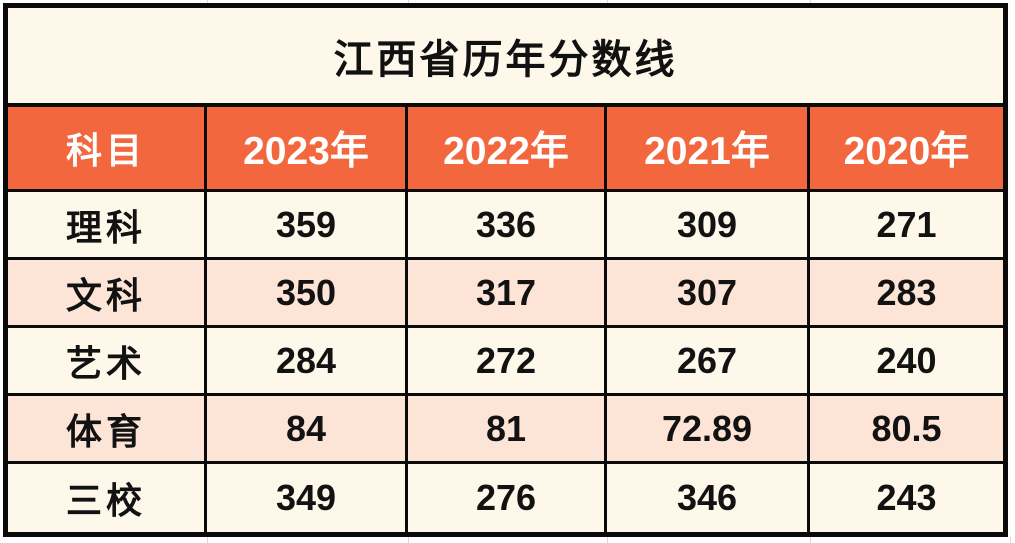 This screenshot has width=1015, height=543. Describe the element at coordinates (906, 149) in the screenshot. I see `header-cell-year: 2020年` at that location.